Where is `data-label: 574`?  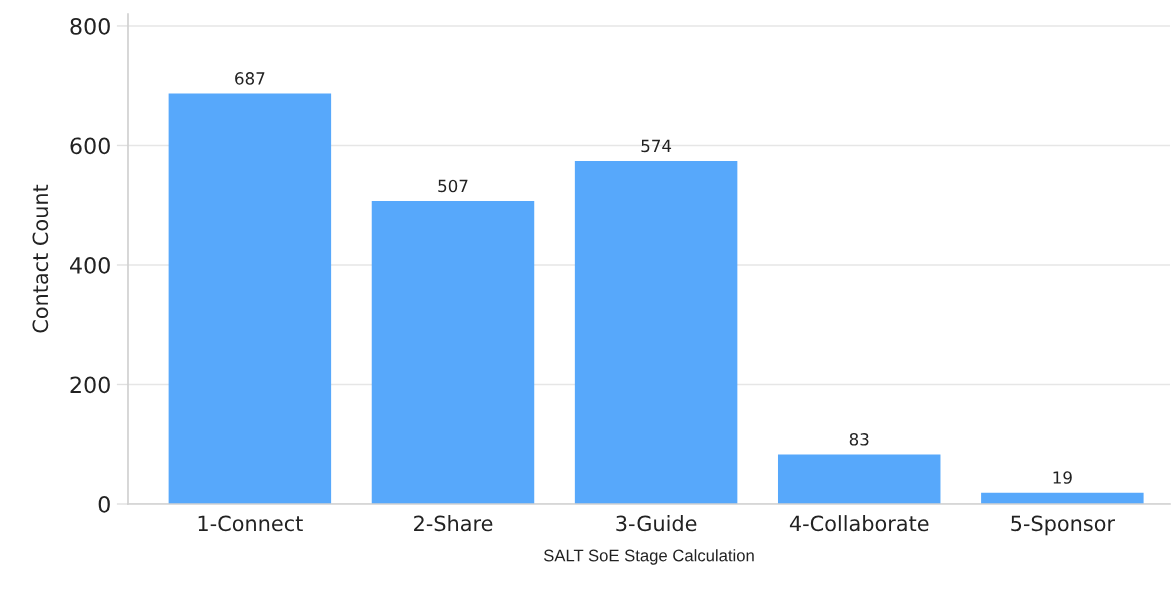
data-label: 574 is located at coordinates (656, 146).